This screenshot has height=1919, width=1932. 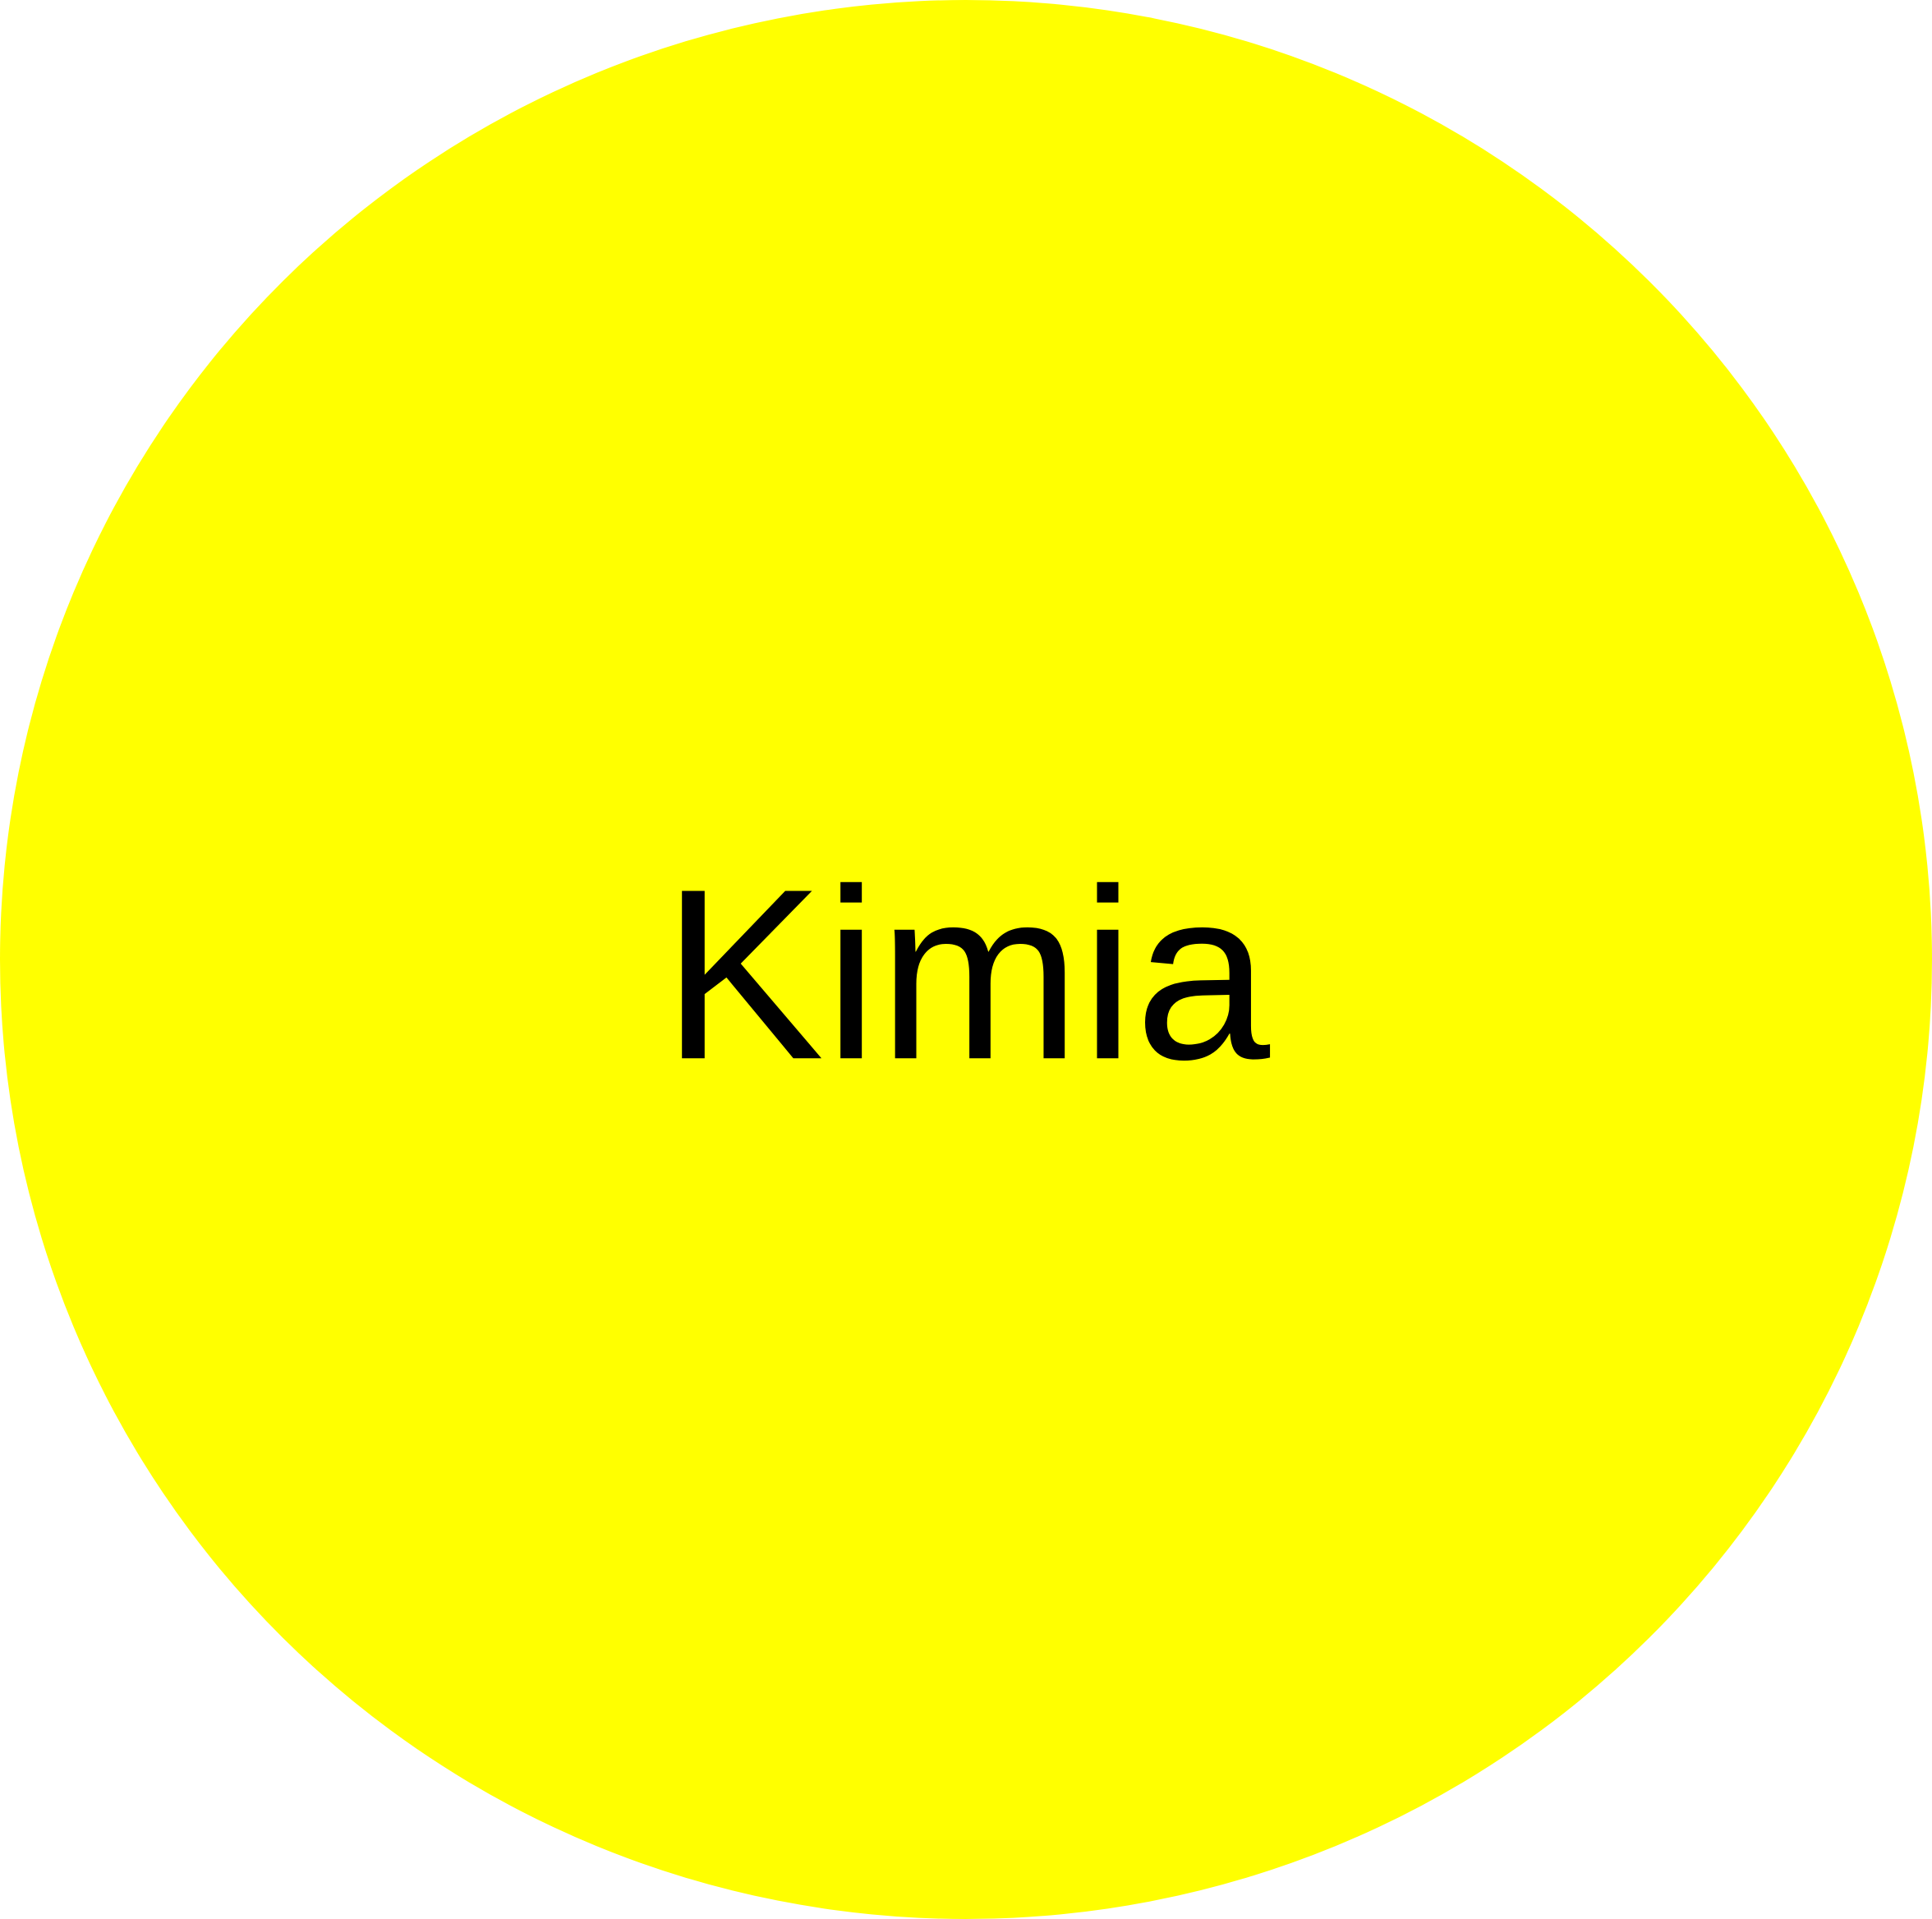 What do you see at coordinates (967, 974) in the screenshot?
I see `node-label: Kimia` at bounding box center [967, 974].